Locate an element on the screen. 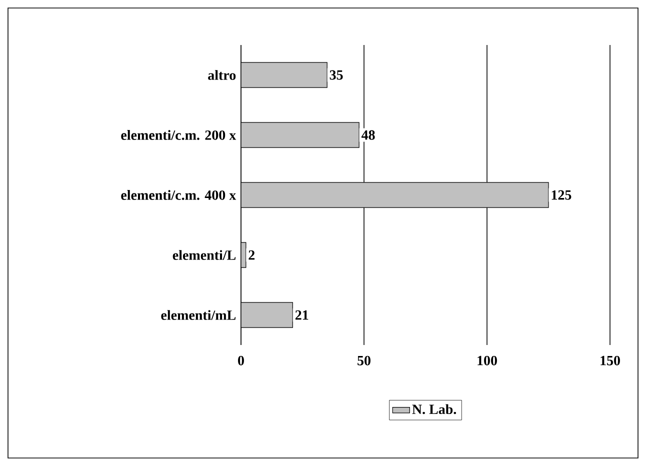 This screenshot has width=646, height=466. x-tick-label: 150 is located at coordinates (610, 361).